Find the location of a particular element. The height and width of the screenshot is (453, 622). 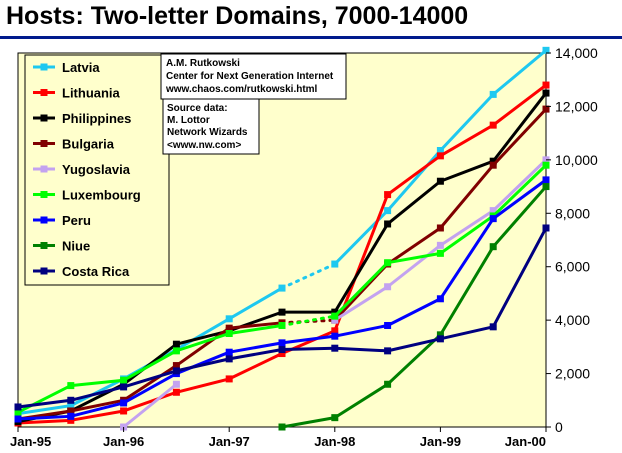

y-tick-label: 8,000 is located at coordinates (572, 213).